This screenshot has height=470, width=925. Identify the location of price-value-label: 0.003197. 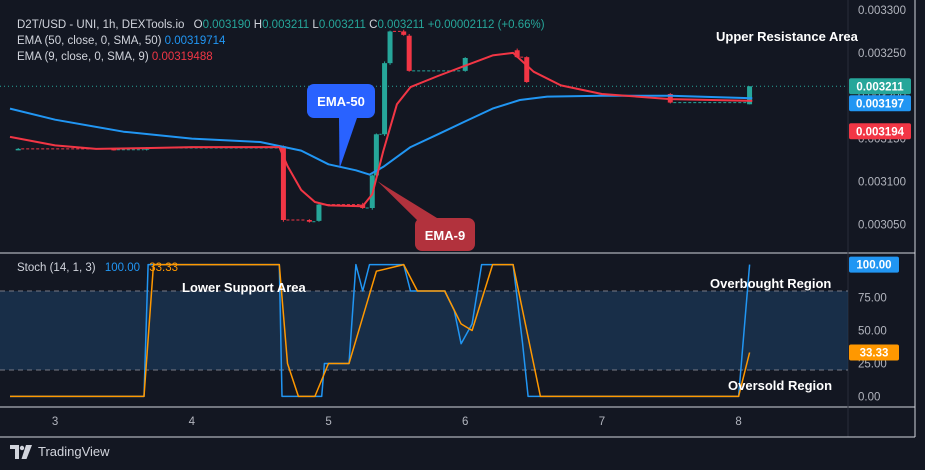
(880, 104).